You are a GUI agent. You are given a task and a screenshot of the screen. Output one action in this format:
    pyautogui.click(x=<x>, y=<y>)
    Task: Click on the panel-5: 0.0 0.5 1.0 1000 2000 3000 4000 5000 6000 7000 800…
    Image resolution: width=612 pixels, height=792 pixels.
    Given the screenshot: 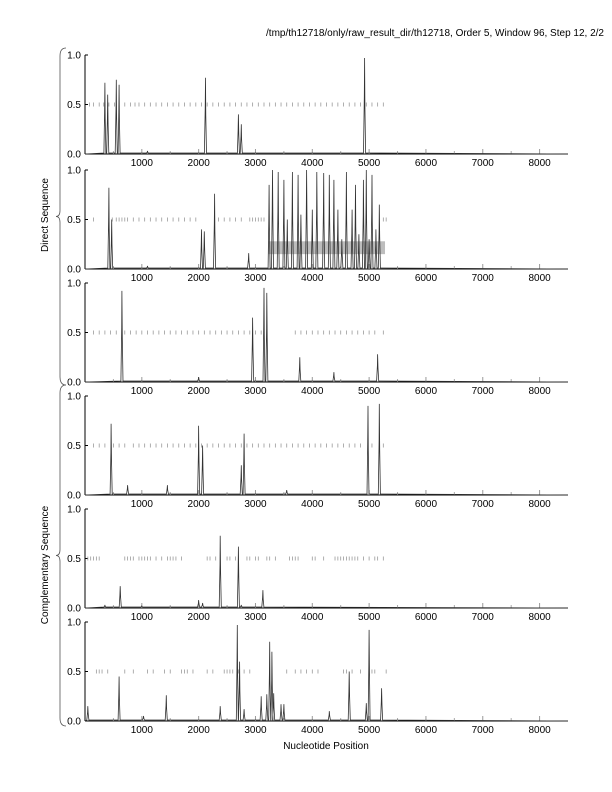 What is the action you would take?
    pyautogui.click(x=318, y=564)
    